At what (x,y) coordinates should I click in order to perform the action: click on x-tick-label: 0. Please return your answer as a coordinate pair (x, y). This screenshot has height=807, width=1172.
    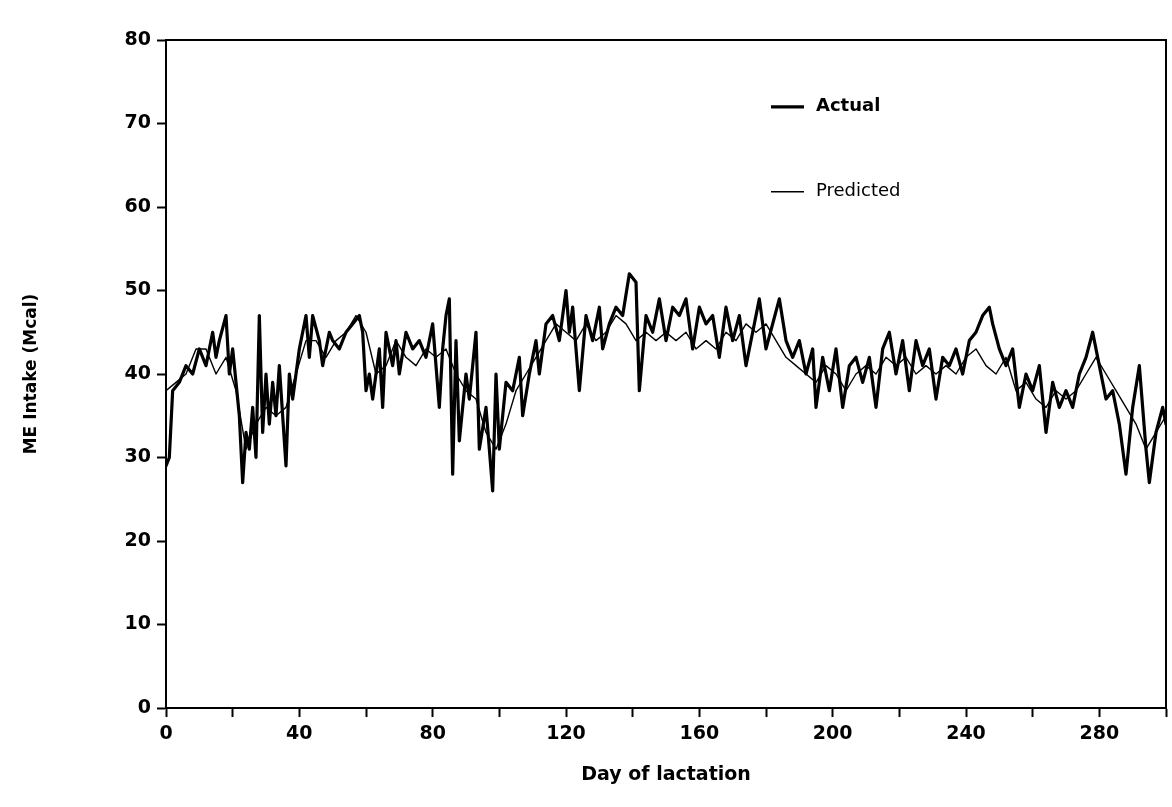
    Looking at the image, I should click on (166, 732).